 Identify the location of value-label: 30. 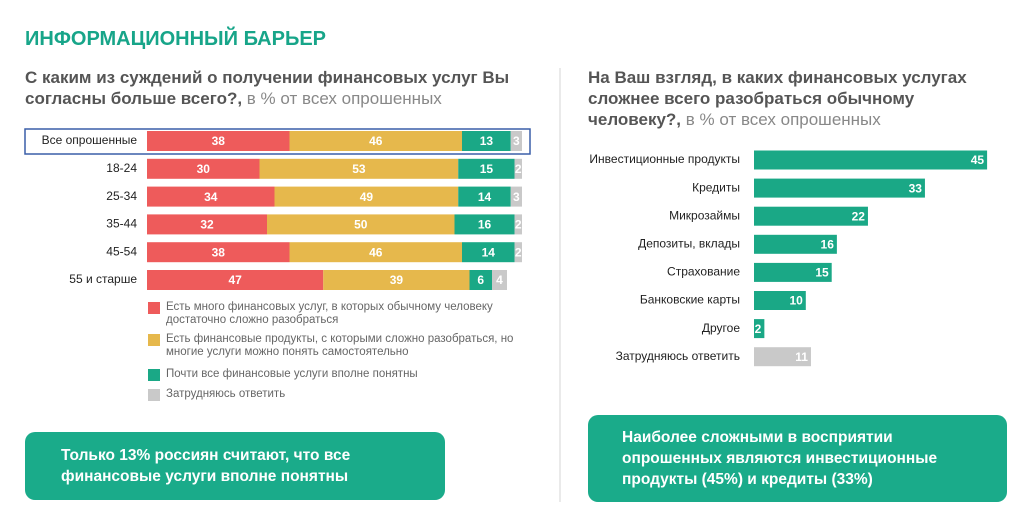
(204, 169).